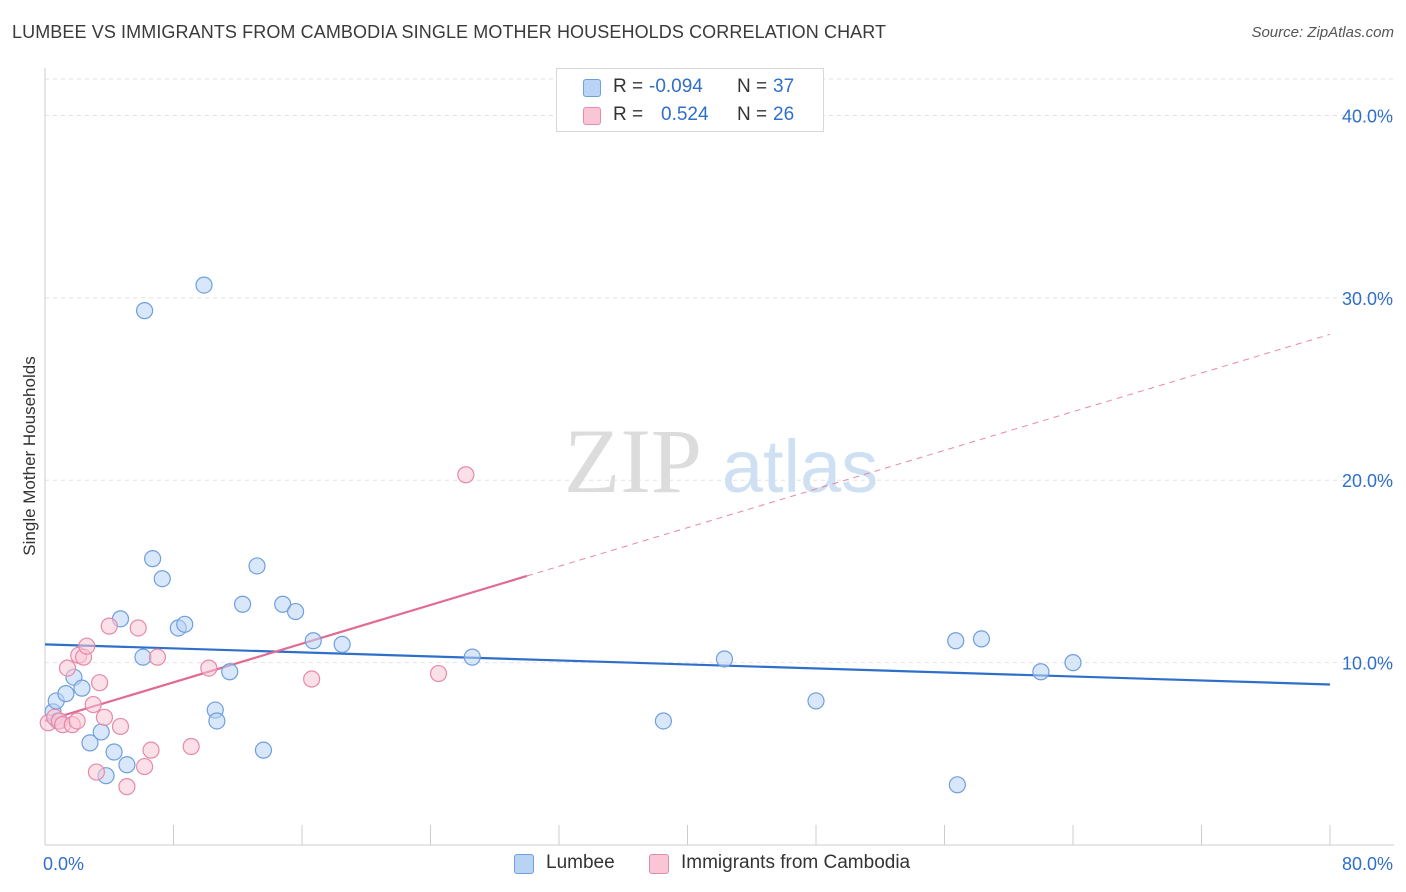  Describe the element at coordinates (524, 864) in the screenshot. I see `bottom-legend-swatch-lumbee` at that location.